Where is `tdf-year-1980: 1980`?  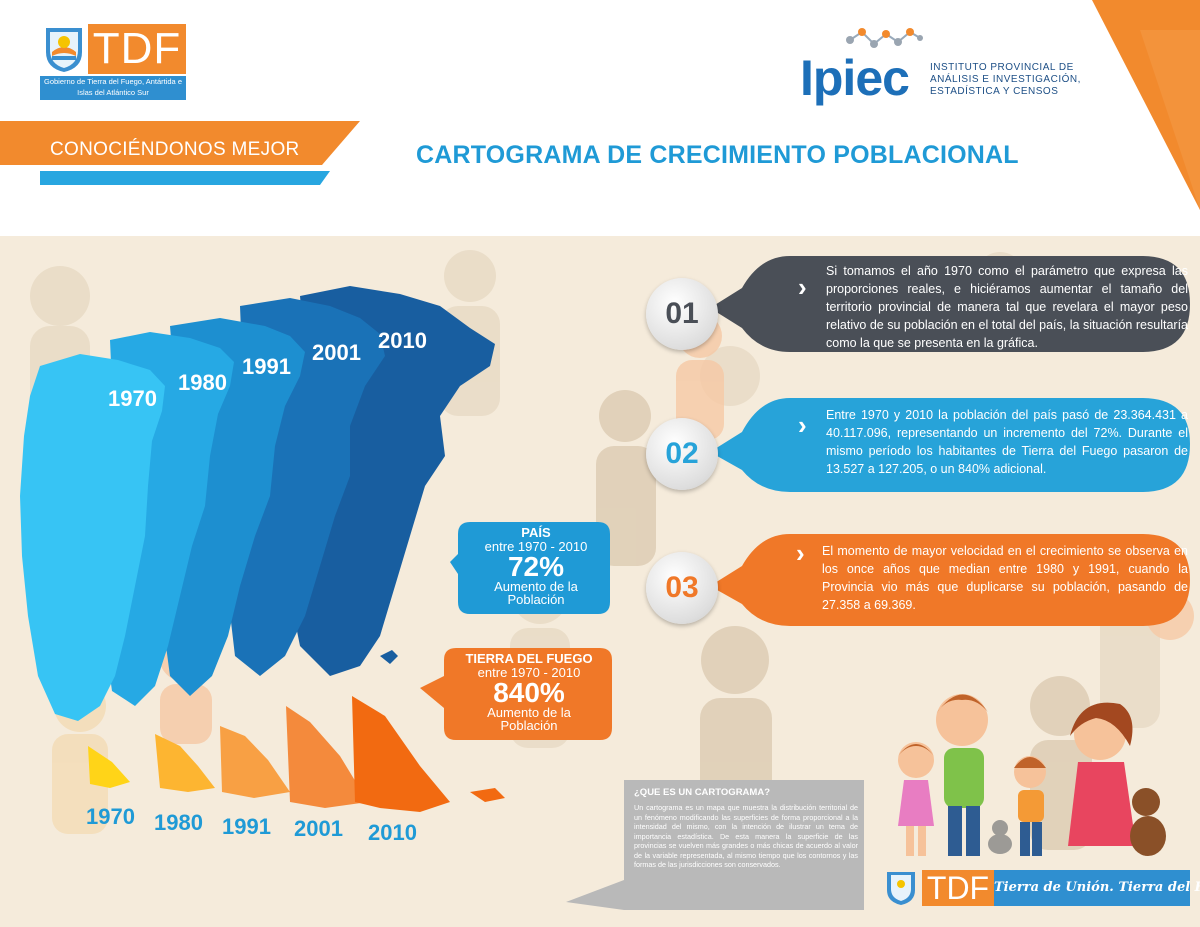 tdf-year-1980: 1980 is located at coordinates (178, 822).